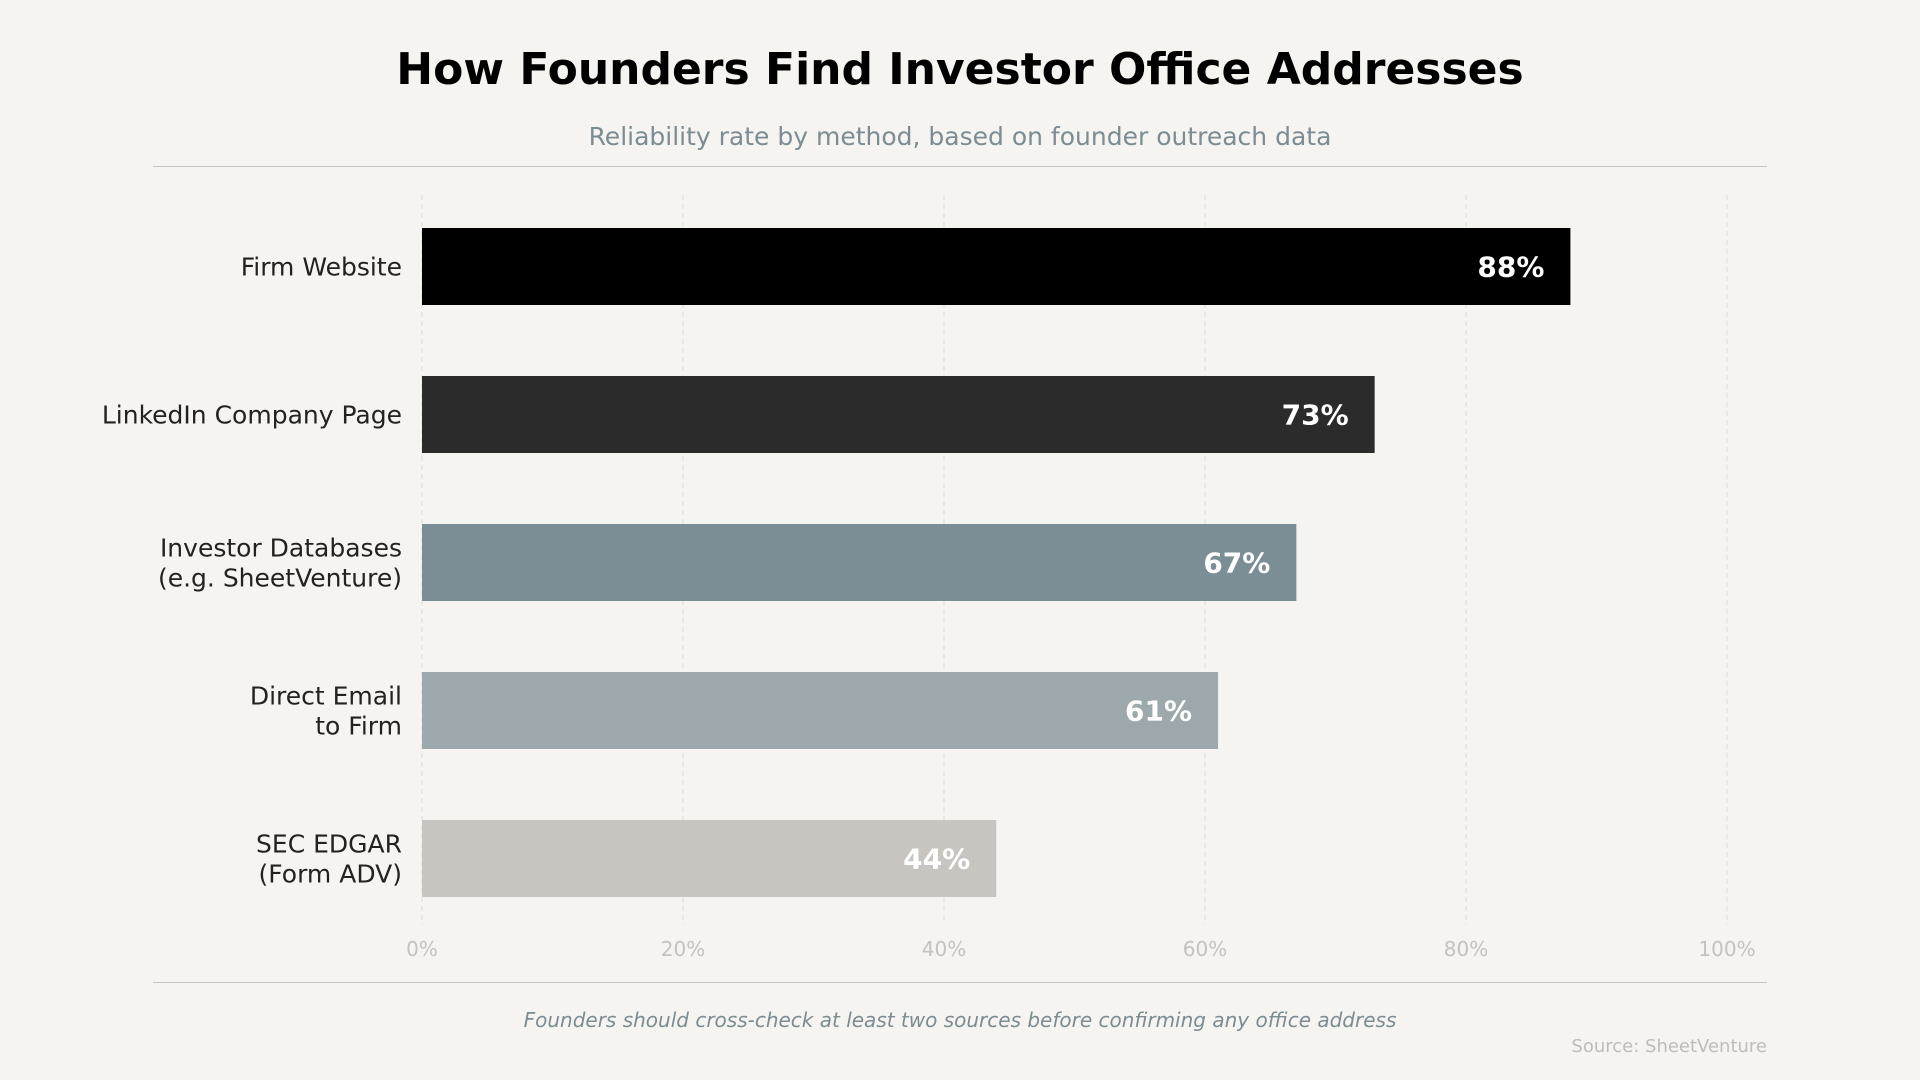 The width and height of the screenshot is (1920, 1080). What do you see at coordinates (280, 578) in the screenshot?
I see `category-label: (e.g. SheetVenture)` at bounding box center [280, 578].